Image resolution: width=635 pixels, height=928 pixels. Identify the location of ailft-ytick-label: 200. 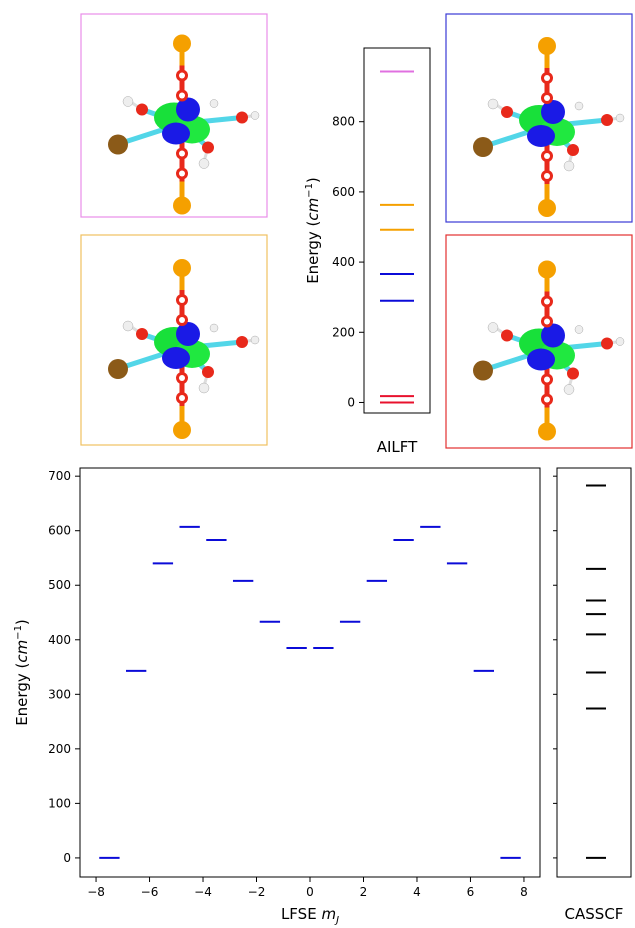
(343, 332).